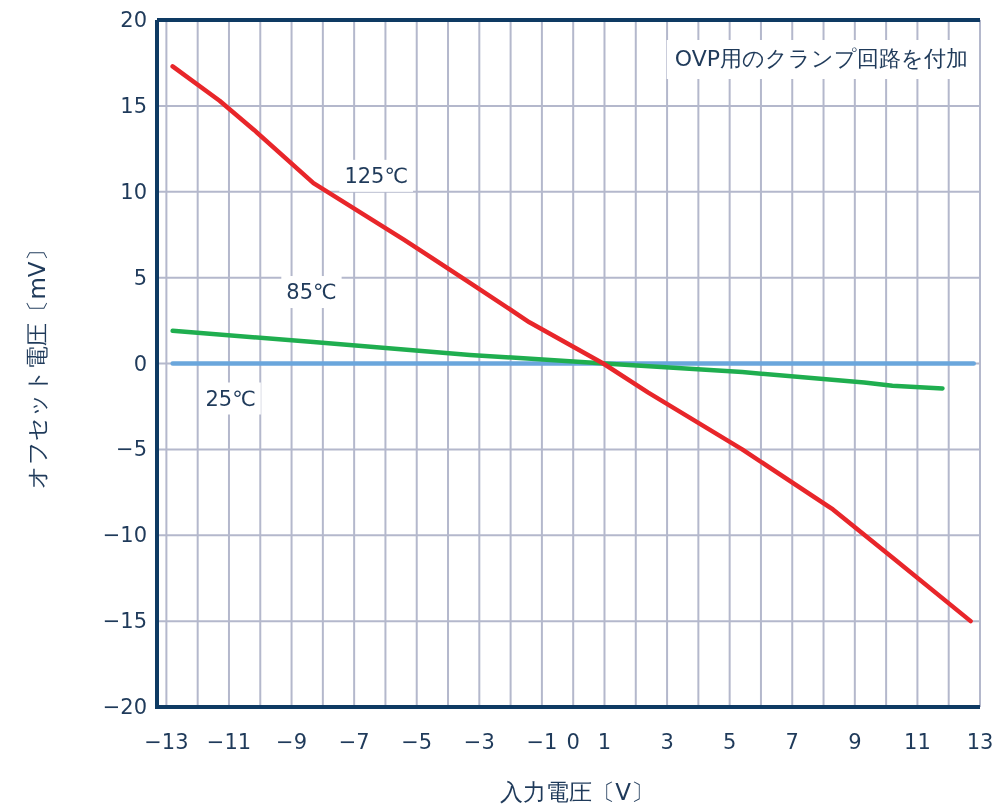  Describe the element at coordinates (354, 742) in the screenshot. I see `x-tick-label: −7` at that location.